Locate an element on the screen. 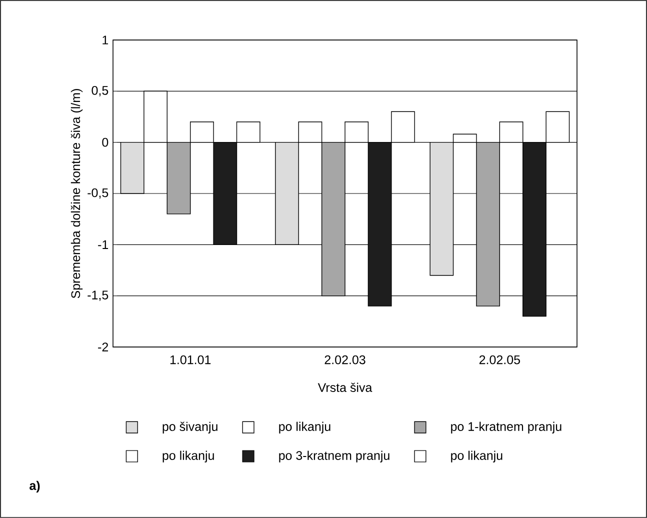 The width and height of the screenshot is (647, 518). legend-label: po 1-kratnem pranju is located at coordinates (506, 428).